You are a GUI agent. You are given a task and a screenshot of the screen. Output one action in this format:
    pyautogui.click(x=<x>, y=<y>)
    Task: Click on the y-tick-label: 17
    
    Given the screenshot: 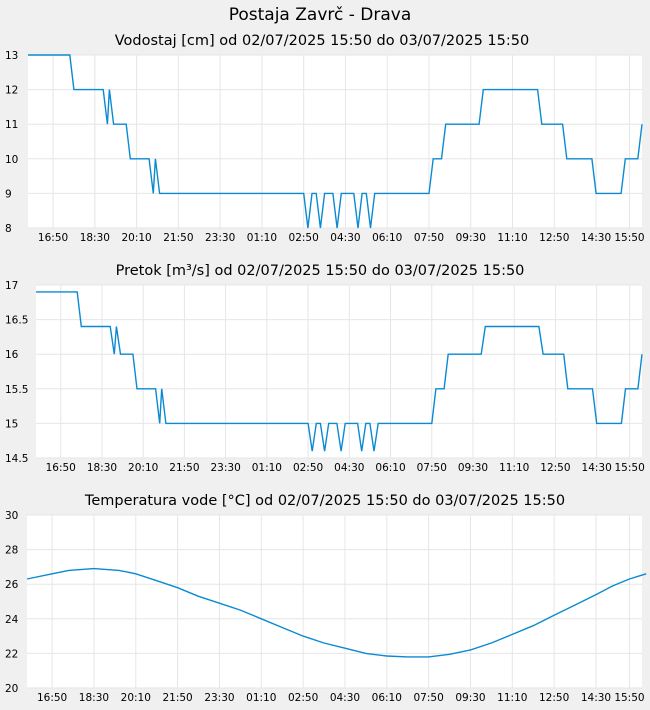 What is the action you would take?
    pyautogui.click(x=11, y=286)
    